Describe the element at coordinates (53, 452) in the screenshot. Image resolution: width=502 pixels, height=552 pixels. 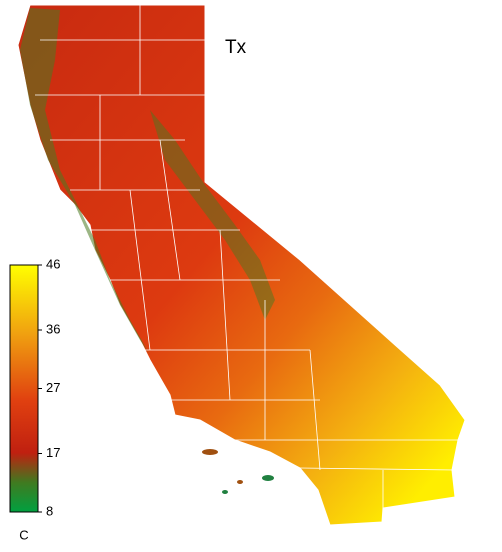
I see `colorbar-tick-label: 17` at that location.